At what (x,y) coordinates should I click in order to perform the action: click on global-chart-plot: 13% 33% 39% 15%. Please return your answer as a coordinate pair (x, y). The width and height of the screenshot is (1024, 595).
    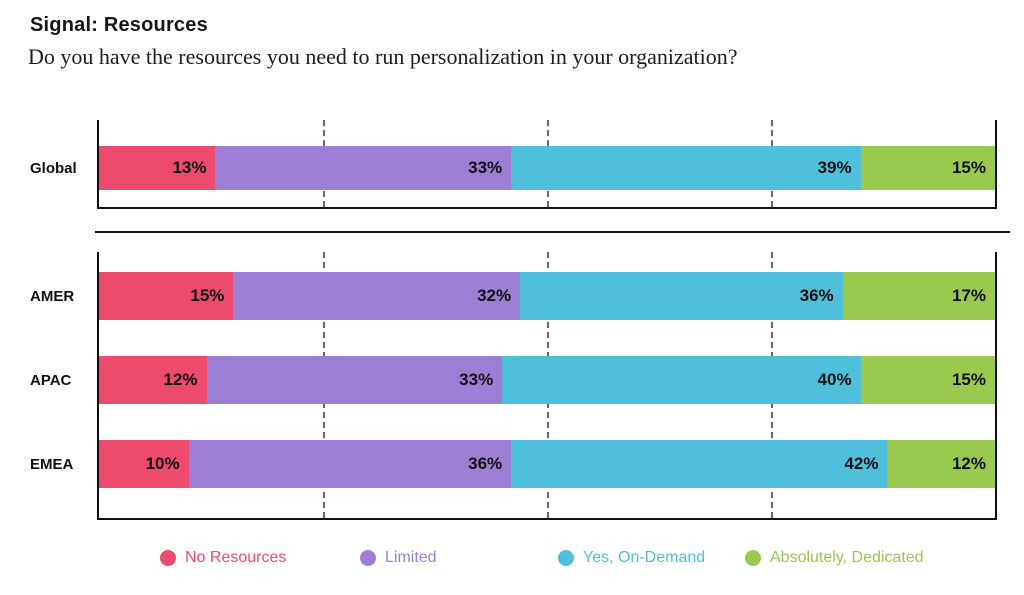
    Looking at the image, I should click on (547, 164).